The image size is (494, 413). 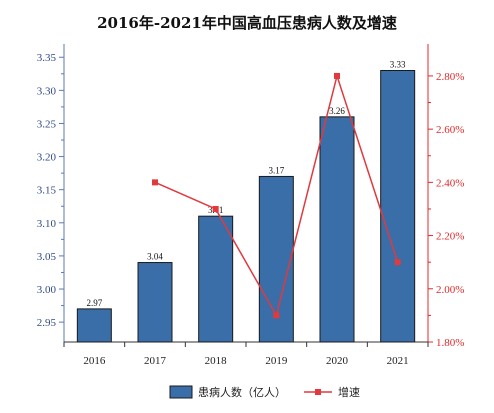 I want to click on left-tick-label: 3.05, so click(x=47, y=257).